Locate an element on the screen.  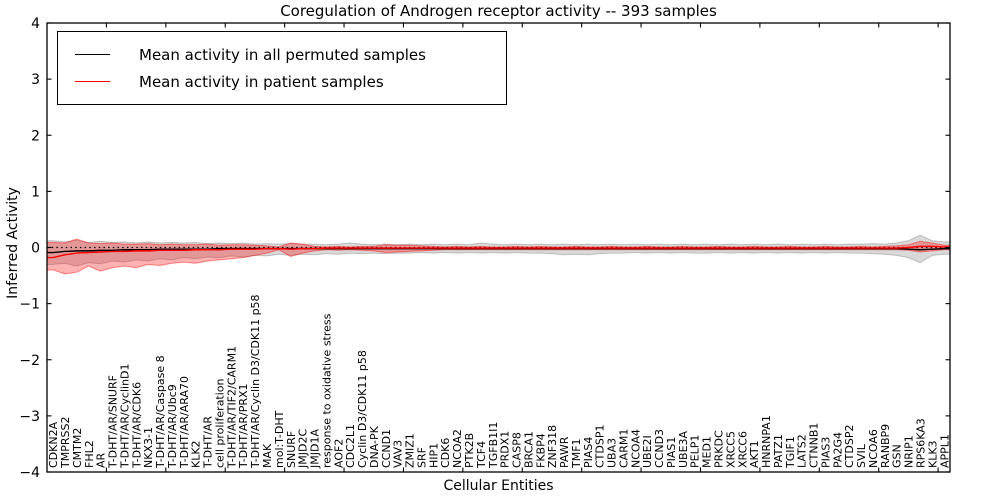
y-tick-label: 2 is located at coordinates (35, 136).